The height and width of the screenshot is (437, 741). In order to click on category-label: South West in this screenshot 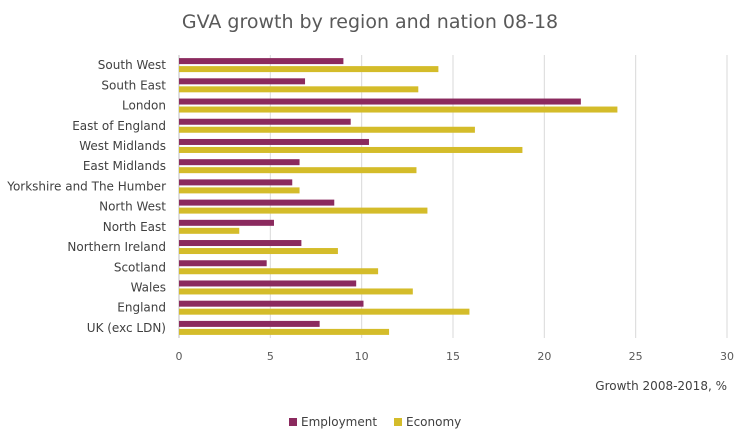, I will do `click(132, 65)`.